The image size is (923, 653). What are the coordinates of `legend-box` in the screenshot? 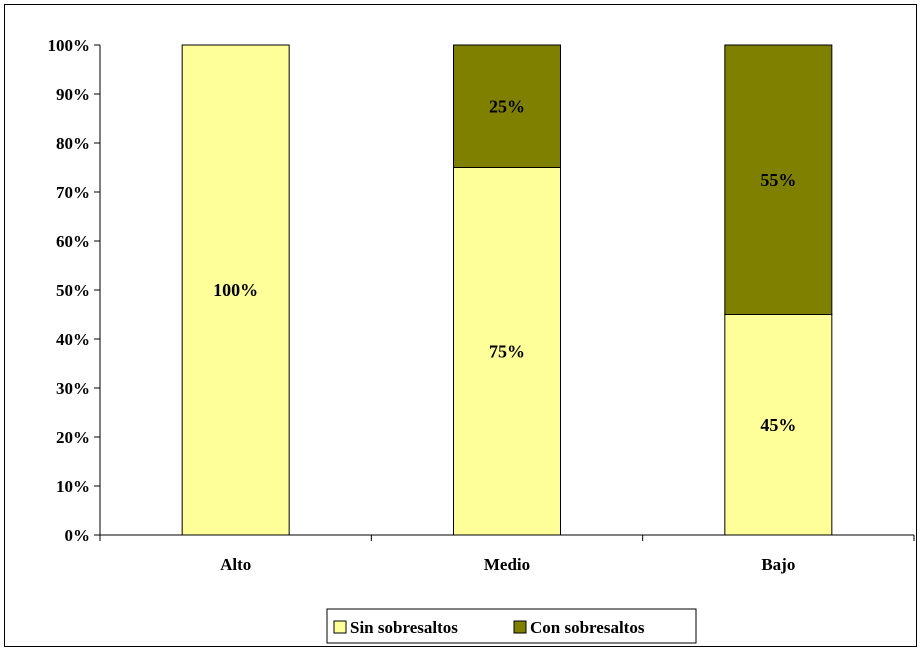 It's located at (511, 626).